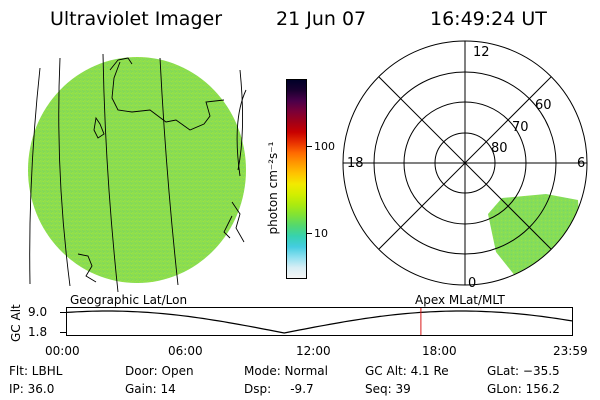 Image resolution: width=600 pixels, height=400 pixels. Describe the element at coordinates (543, 105) in the screenshot. I see `lat-label-60: 60` at that location.